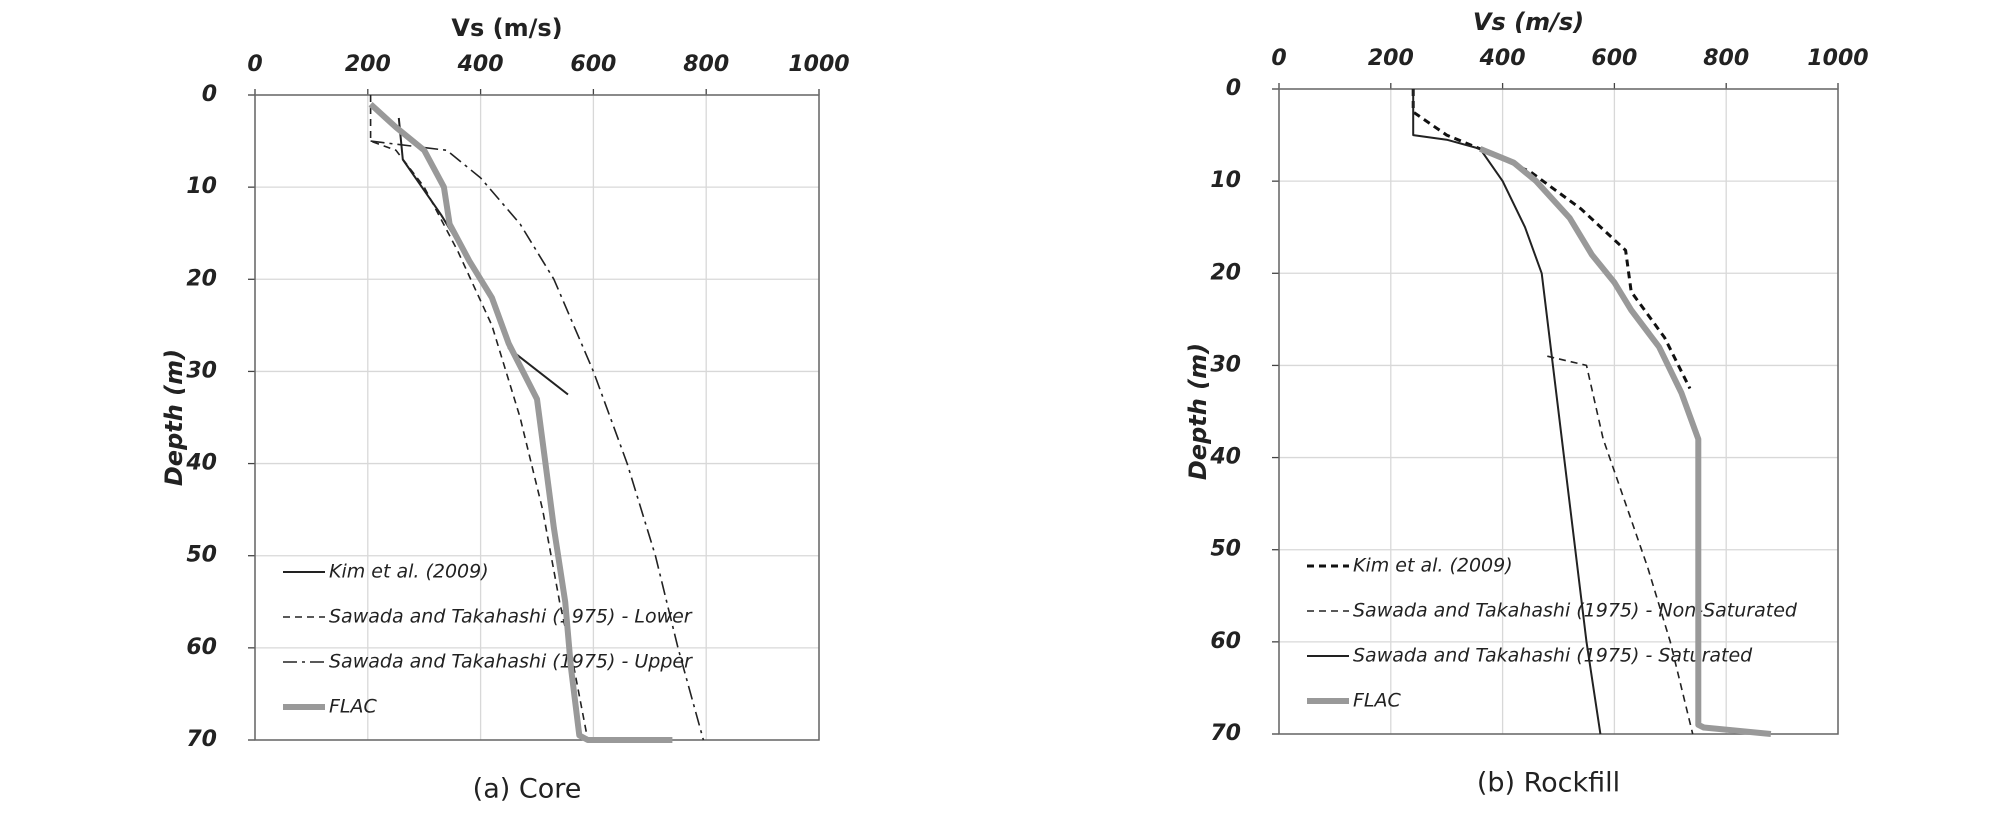 The image size is (2008, 814). What do you see at coordinates (527, 789) in the screenshot?
I see `caption: (a) Core` at bounding box center [527, 789].